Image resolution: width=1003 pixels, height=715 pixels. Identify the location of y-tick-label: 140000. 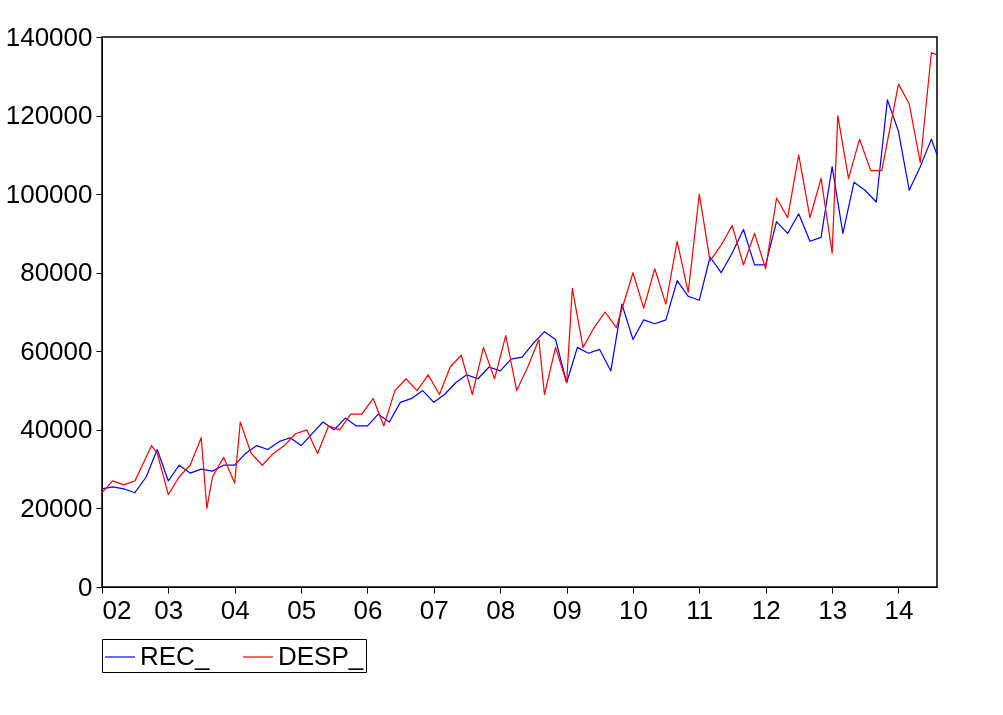
(49, 36).